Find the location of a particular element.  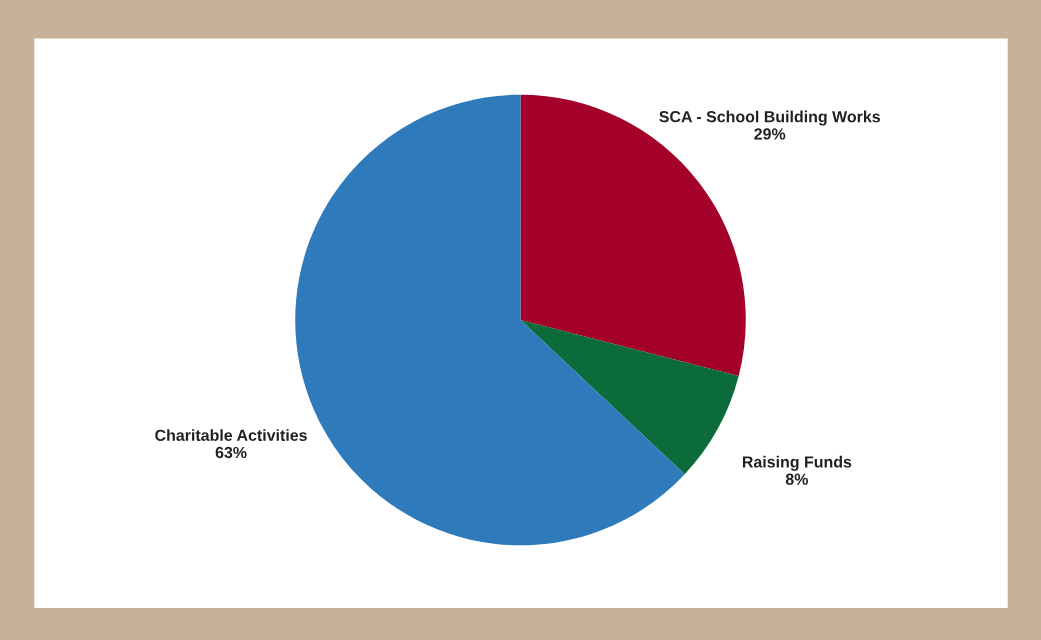

data-label: 63% is located at coordinates (231, 452).